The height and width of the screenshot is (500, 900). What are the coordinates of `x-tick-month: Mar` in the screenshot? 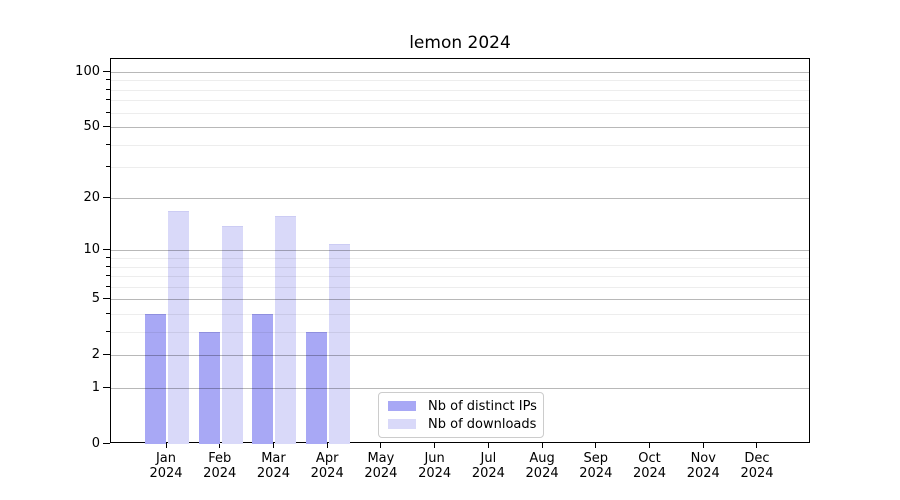 It's located at (273, 458).